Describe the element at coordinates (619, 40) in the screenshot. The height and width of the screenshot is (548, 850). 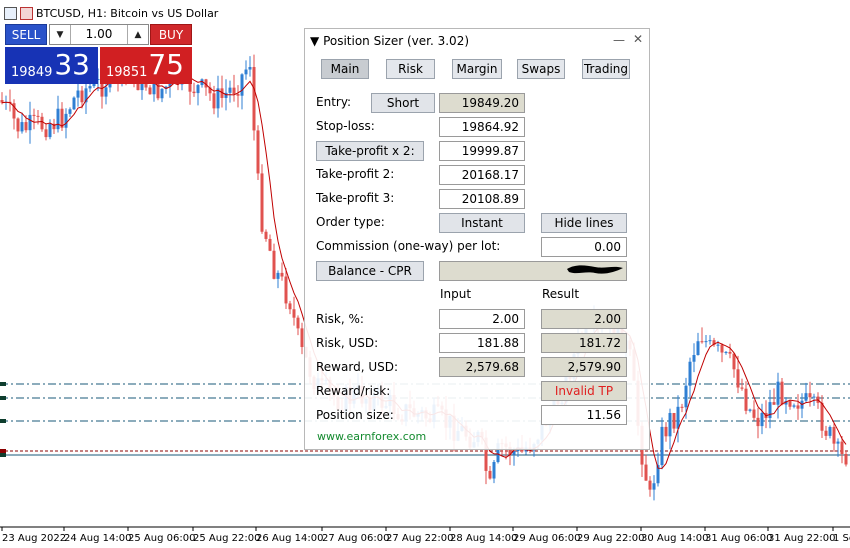
I see `minimize-icon: —` at that location.